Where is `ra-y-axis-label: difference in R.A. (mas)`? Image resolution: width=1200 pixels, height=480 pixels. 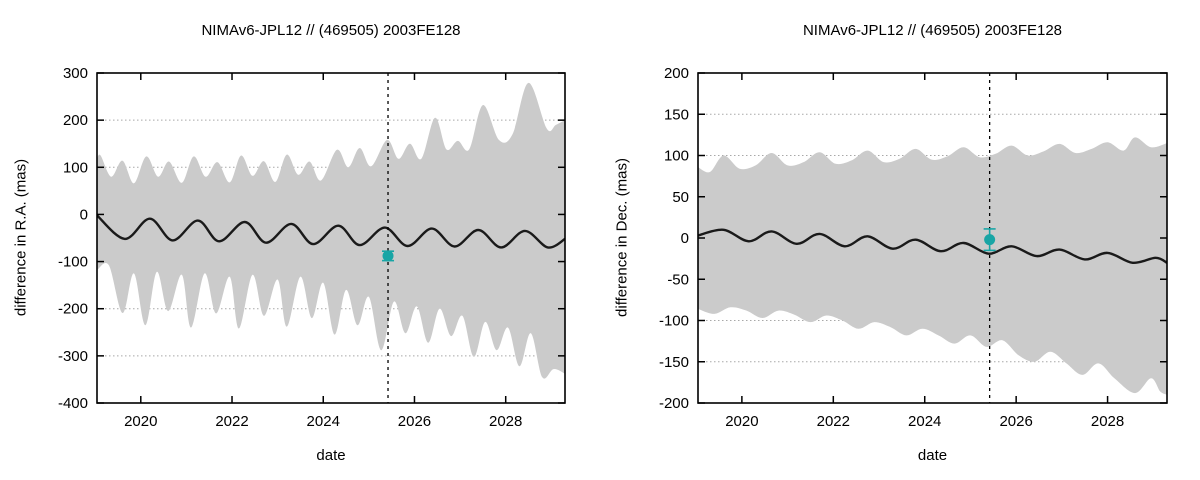 ra-y-axis-label: difference in R.A. (mas) is located at coordinates (21, 237).